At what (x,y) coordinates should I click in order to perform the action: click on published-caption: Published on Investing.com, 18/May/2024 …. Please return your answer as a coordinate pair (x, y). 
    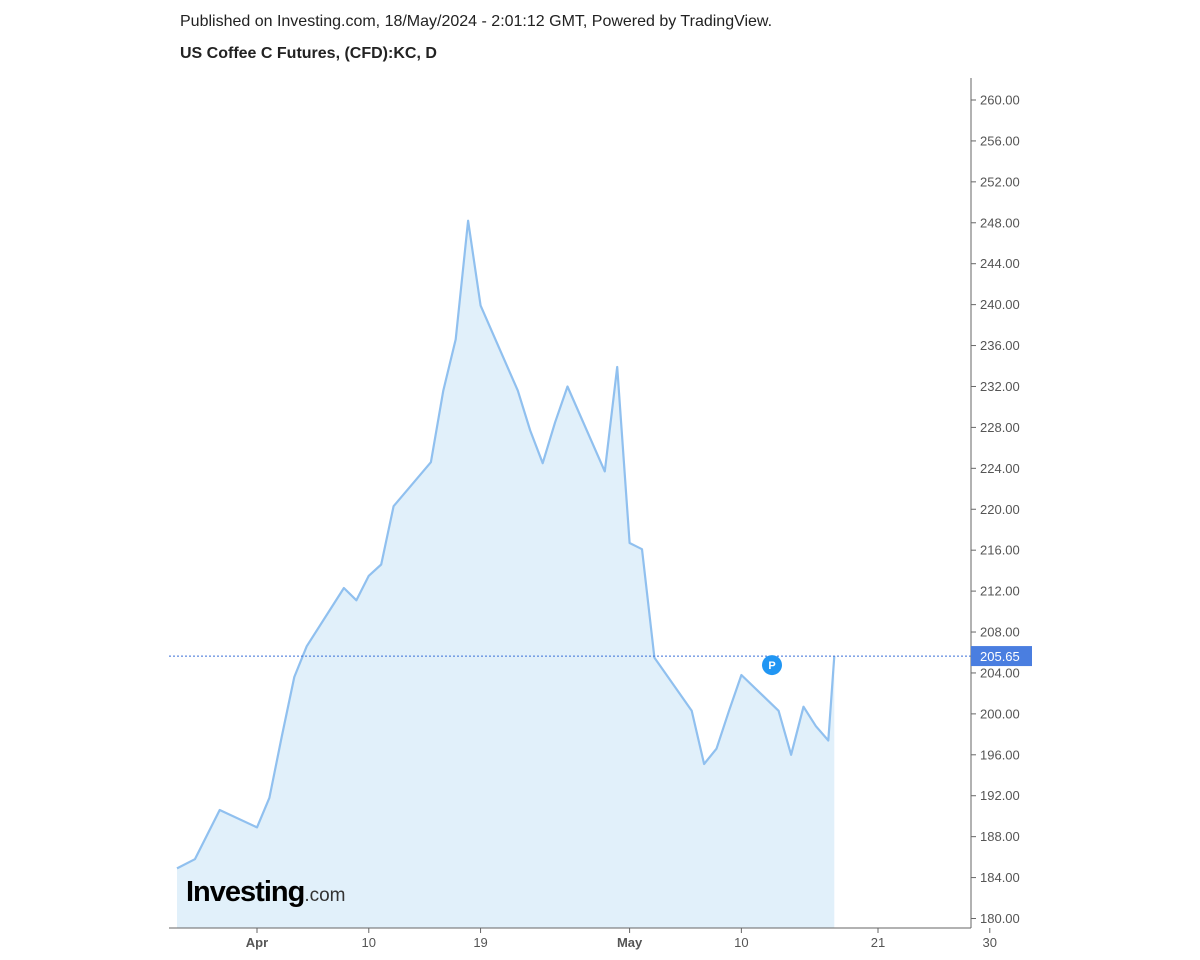
    Looking at the image, I should click on (476, 21).